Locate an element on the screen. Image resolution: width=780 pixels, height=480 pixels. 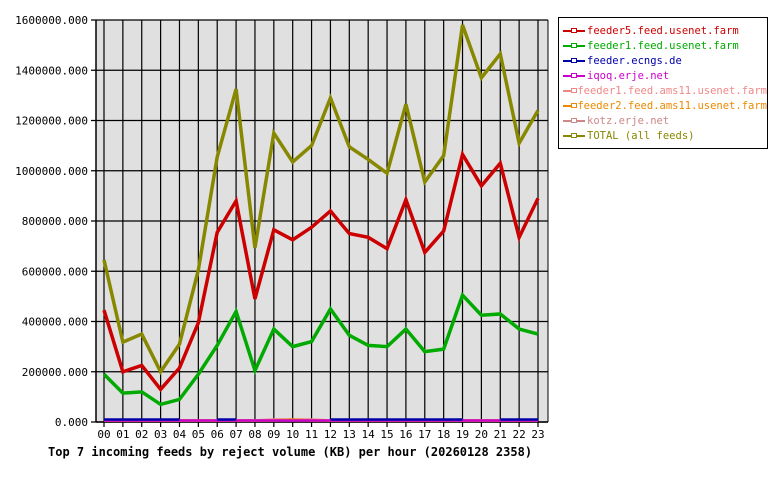
legend-item: iqoq.erje.net is located at coordinates (663, 75).